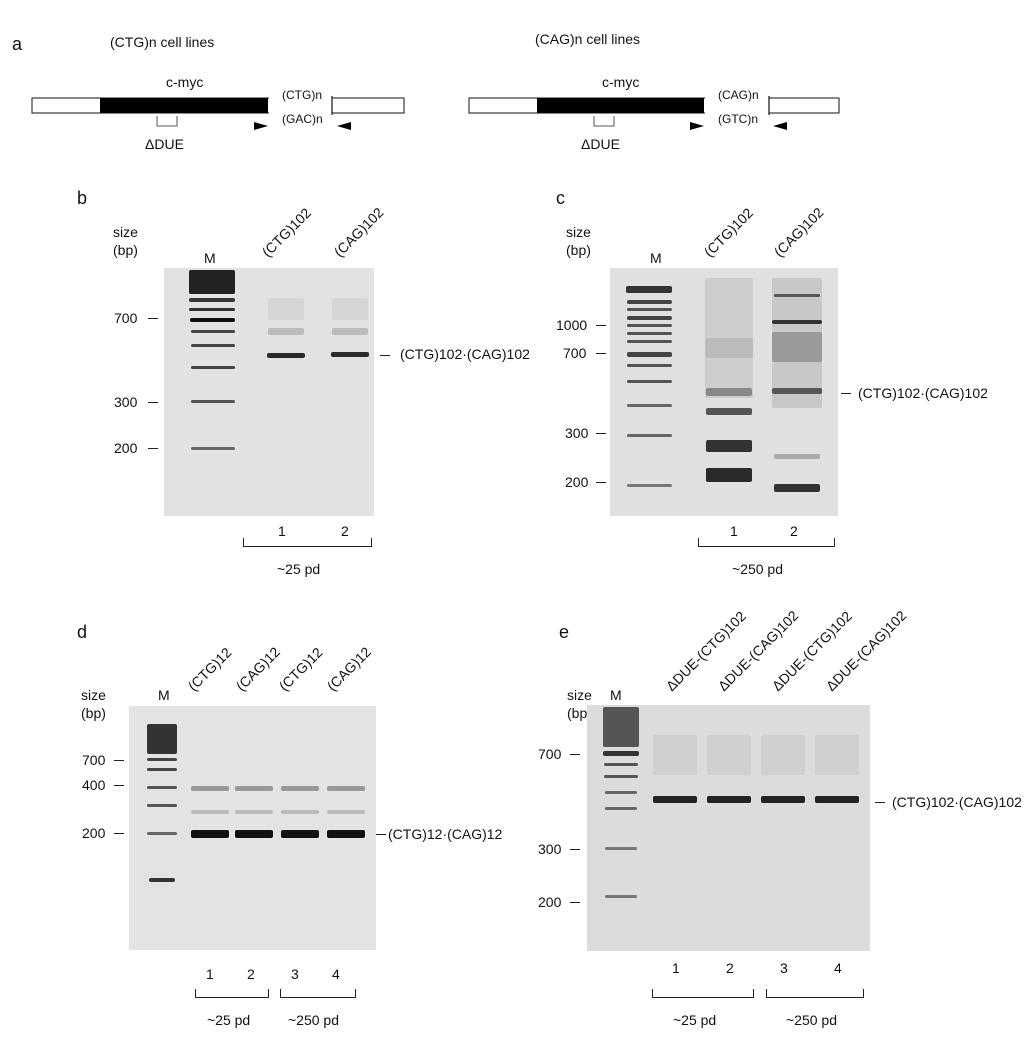 This screenshot has width=1035, height=1050. Describe the element at coordinates (82, 198) in the screenshot. I see `panel-b-letter: b` at that location.